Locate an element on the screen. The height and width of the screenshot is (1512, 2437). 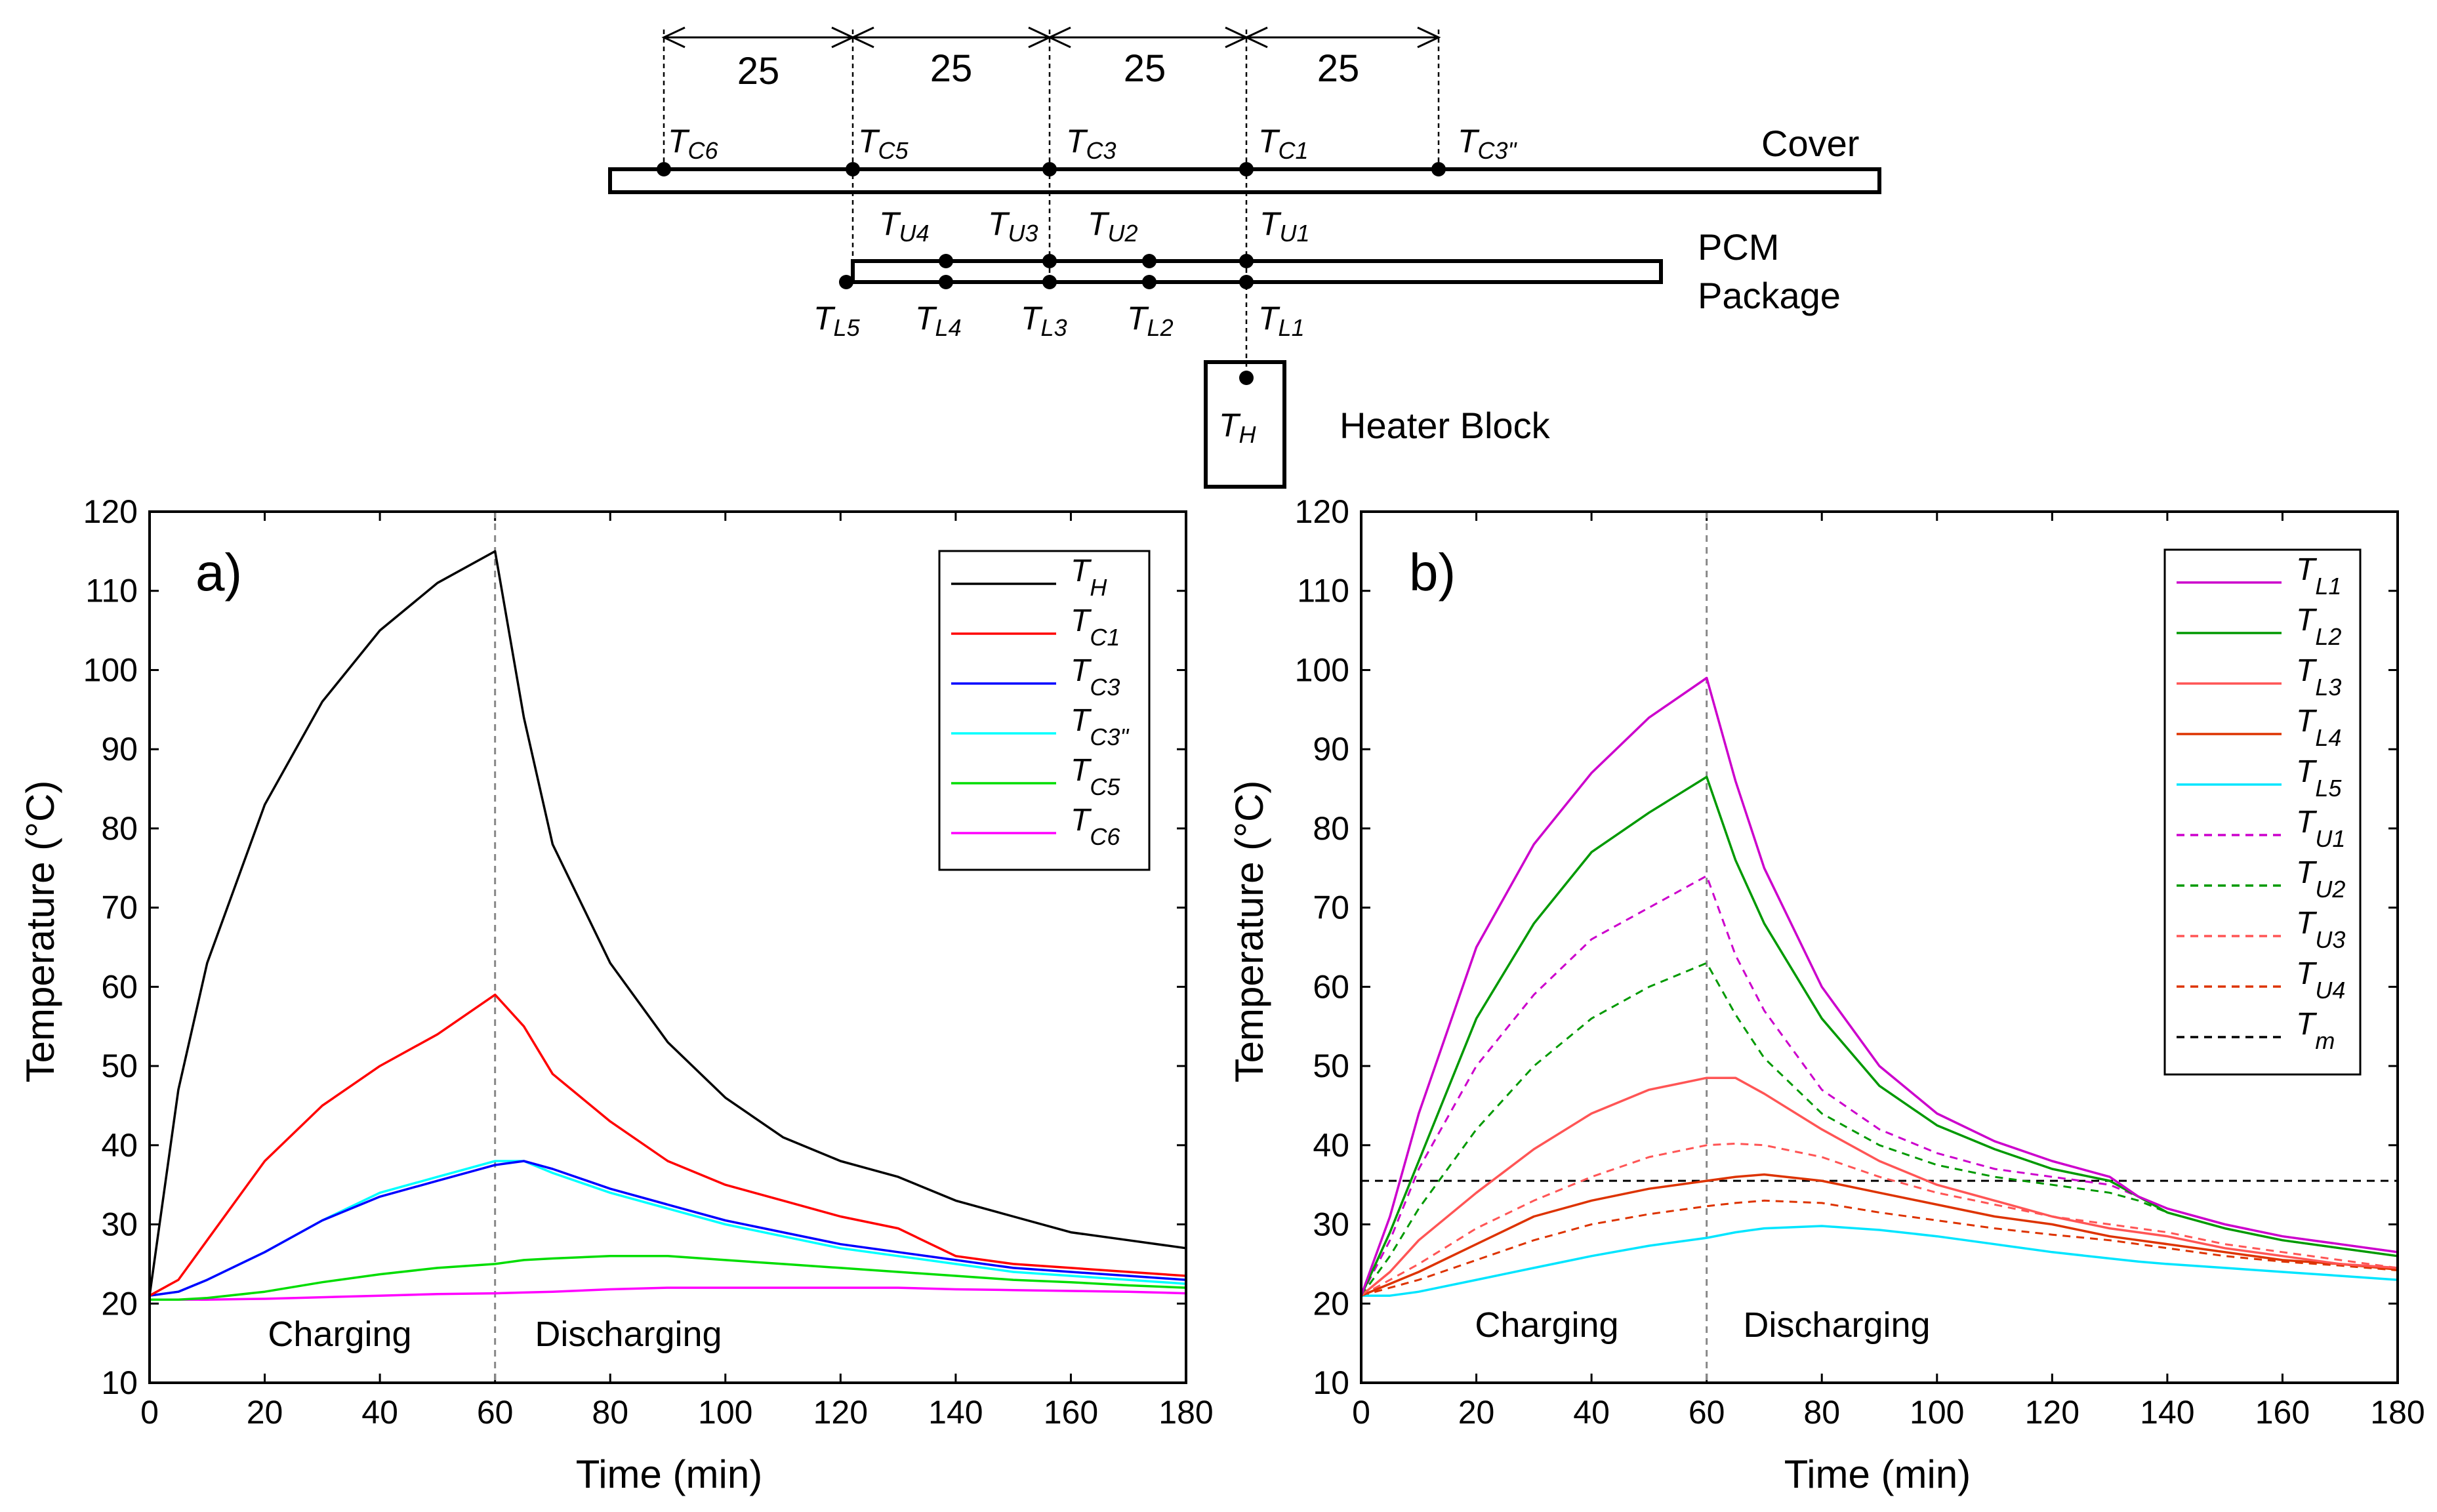
x-tick-label: 160 is located at coordinates (2282, 1412).